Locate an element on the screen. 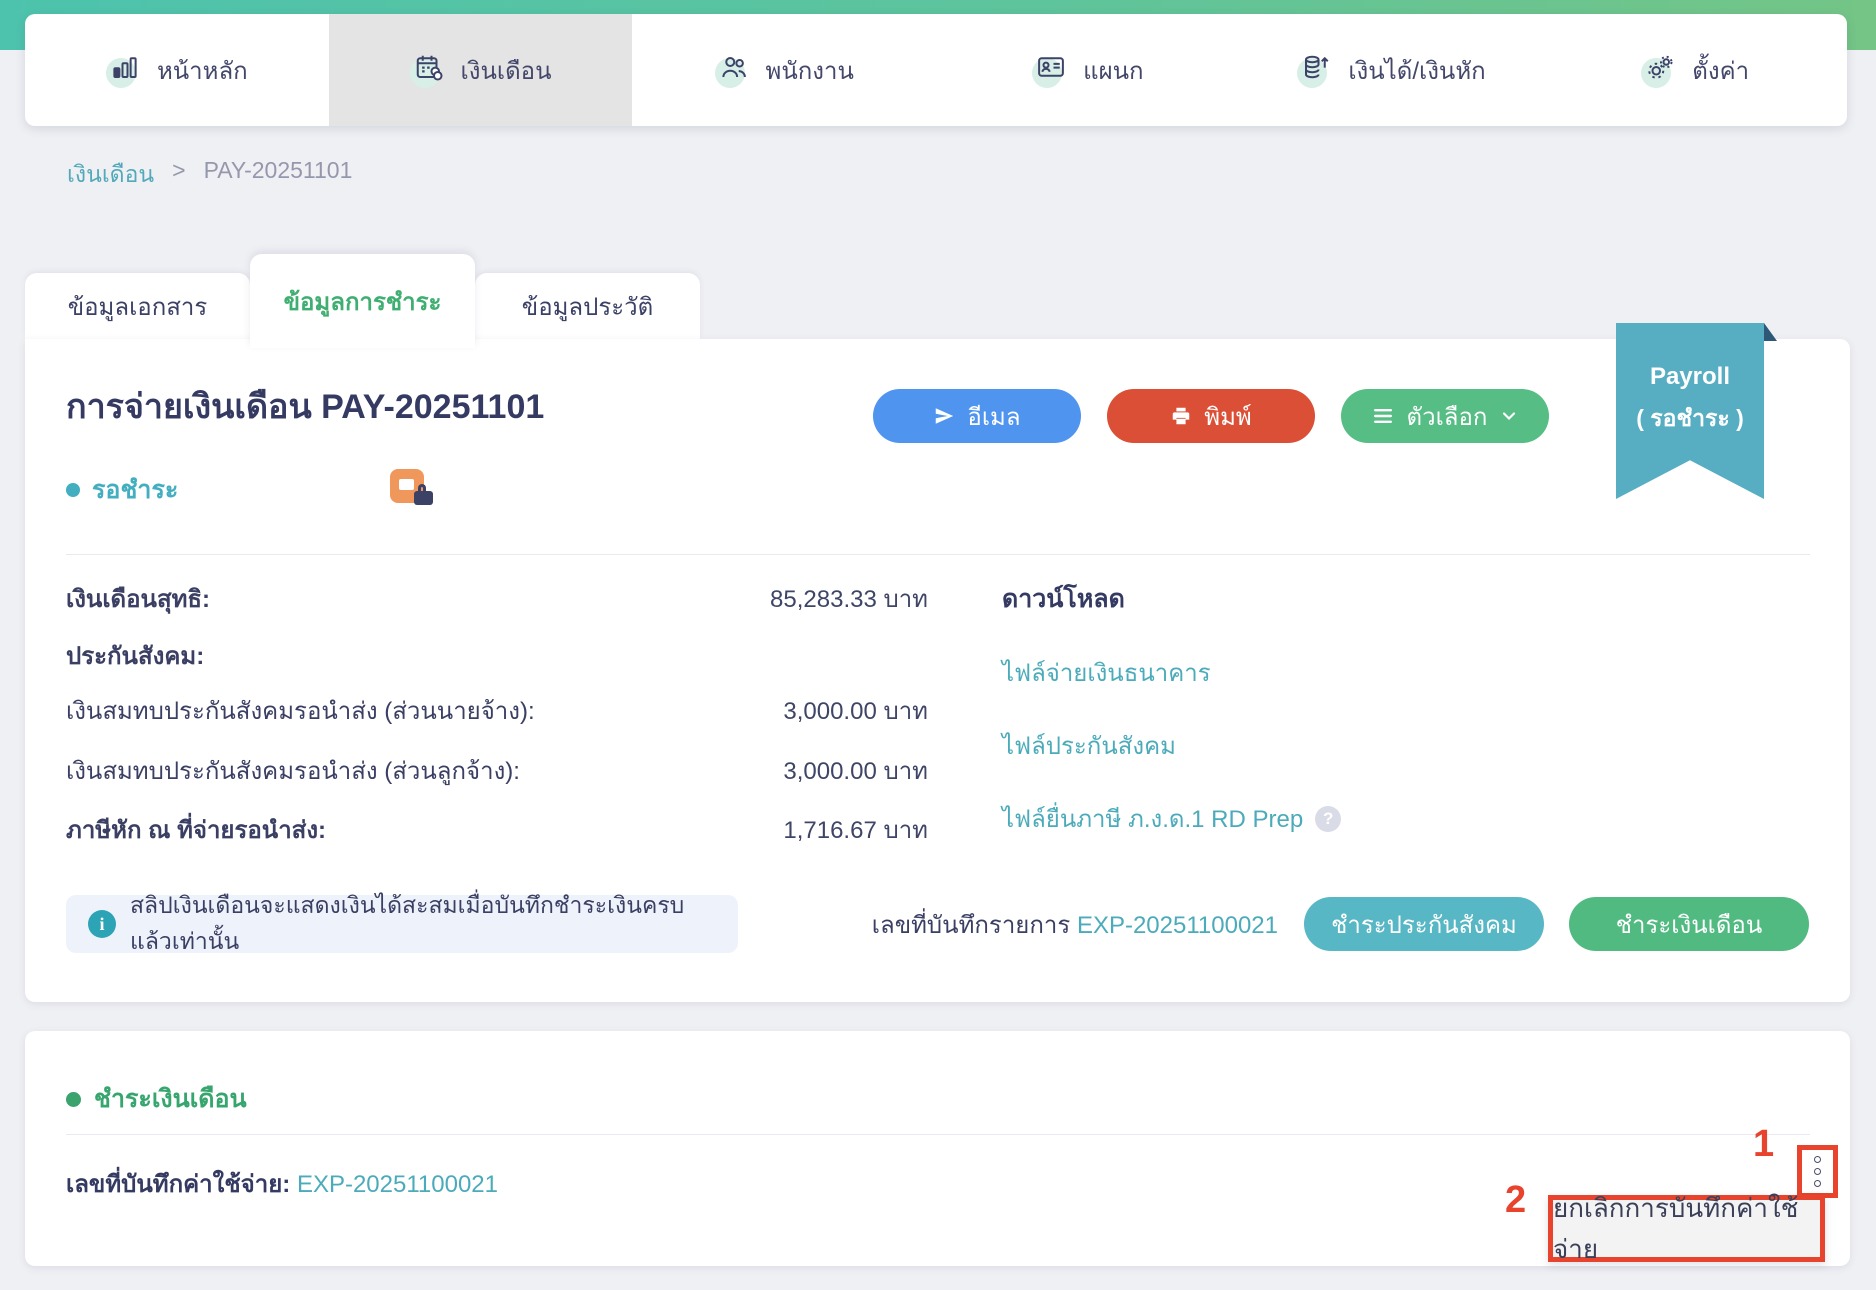  detail-row-social-security: ประกันสังคม: is located at coordinates (497, 655).